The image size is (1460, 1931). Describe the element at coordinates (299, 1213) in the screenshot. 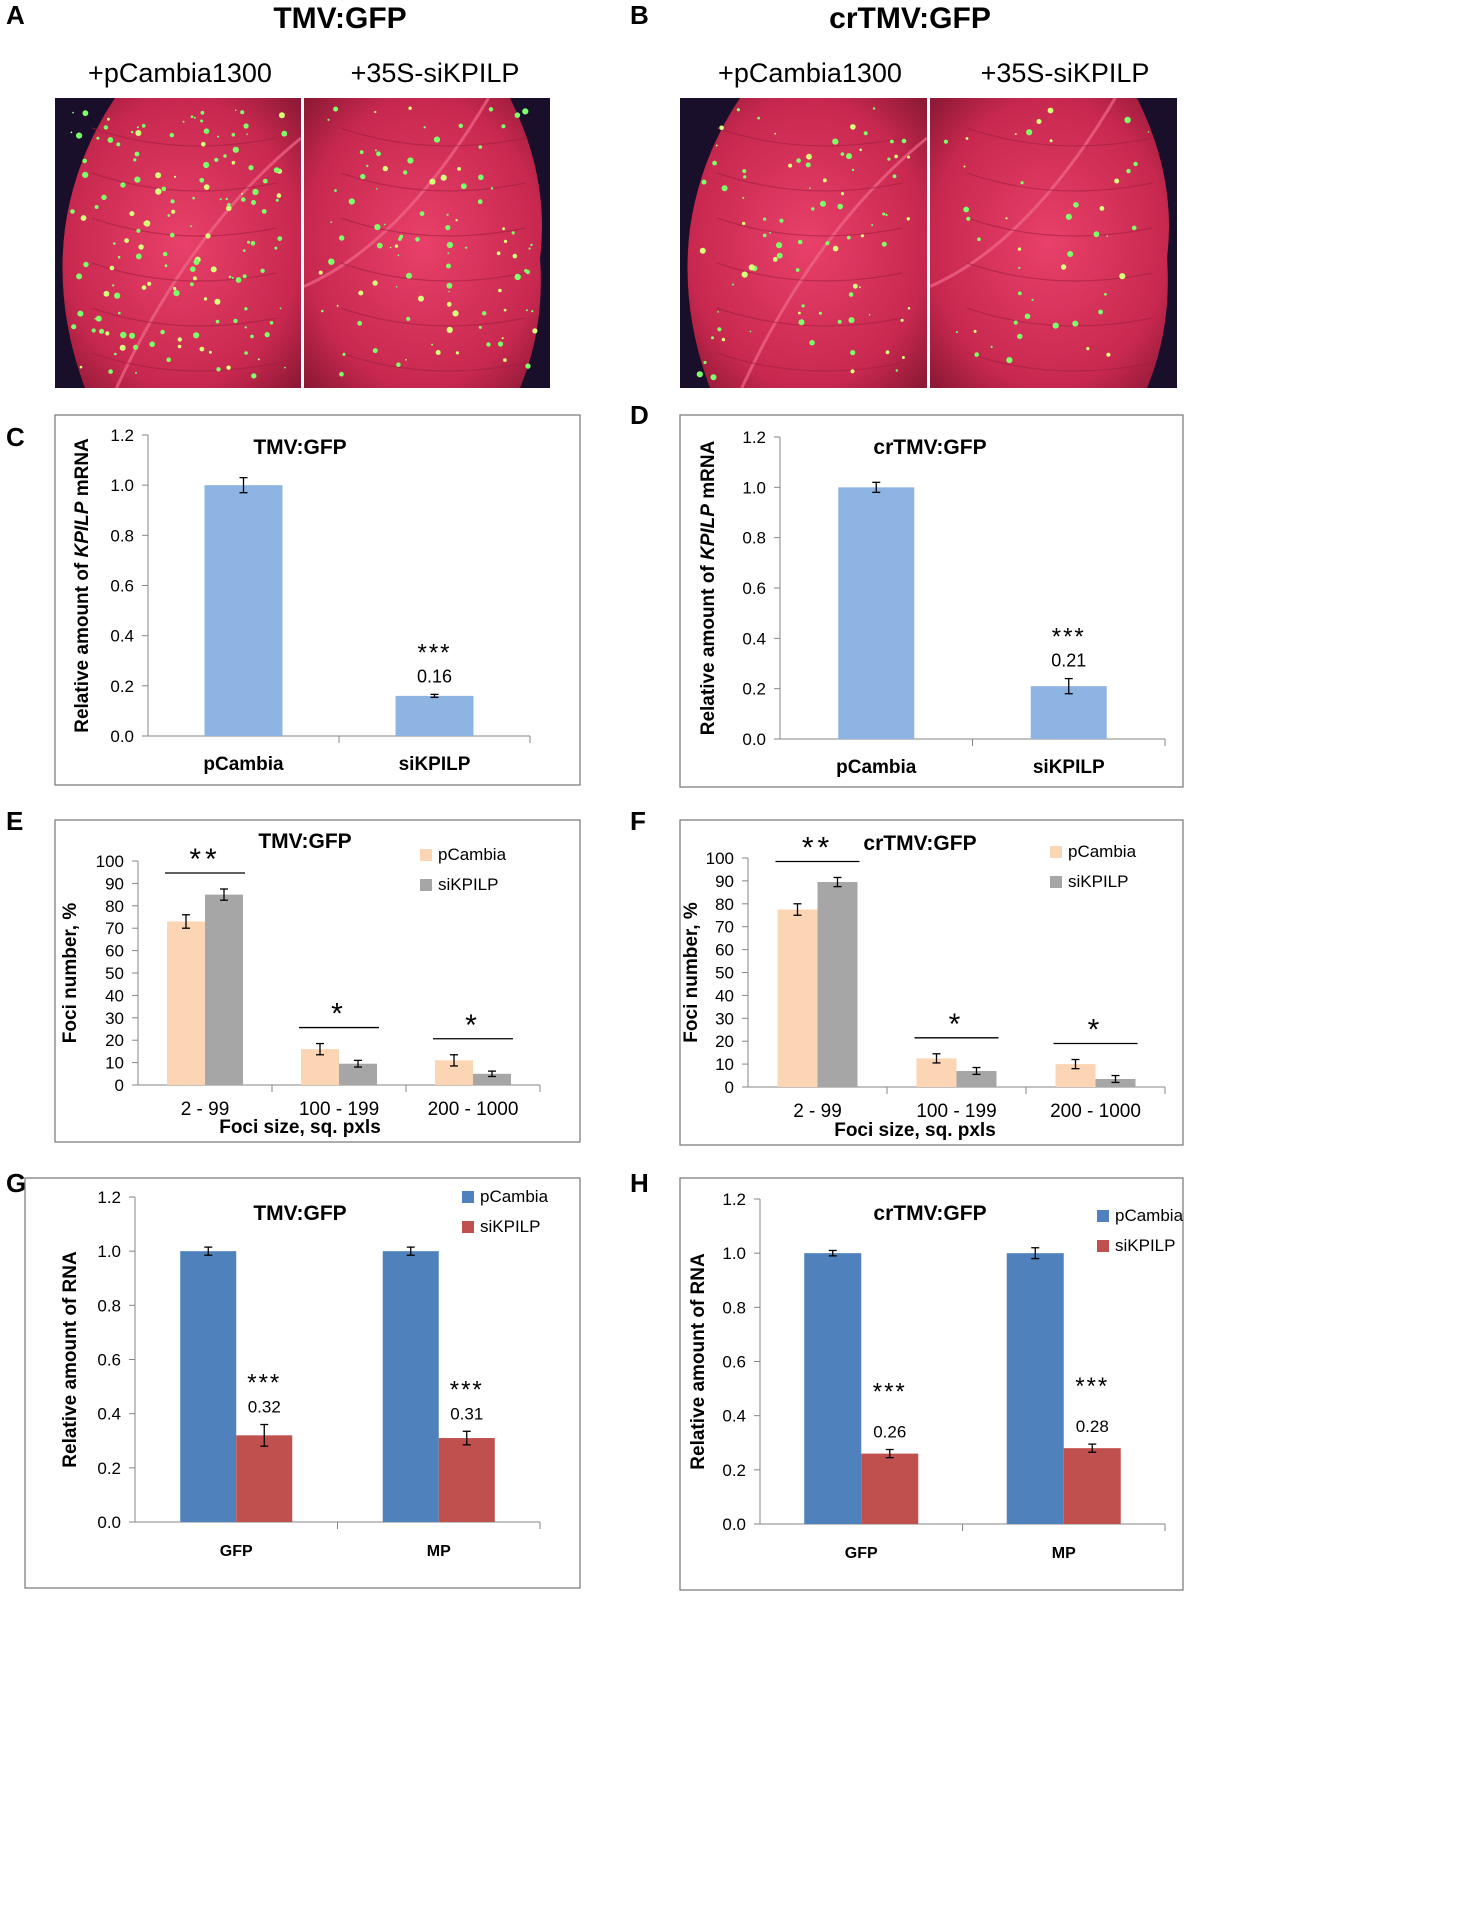

I see `chart-g-title: TMV:GFP` at that location.